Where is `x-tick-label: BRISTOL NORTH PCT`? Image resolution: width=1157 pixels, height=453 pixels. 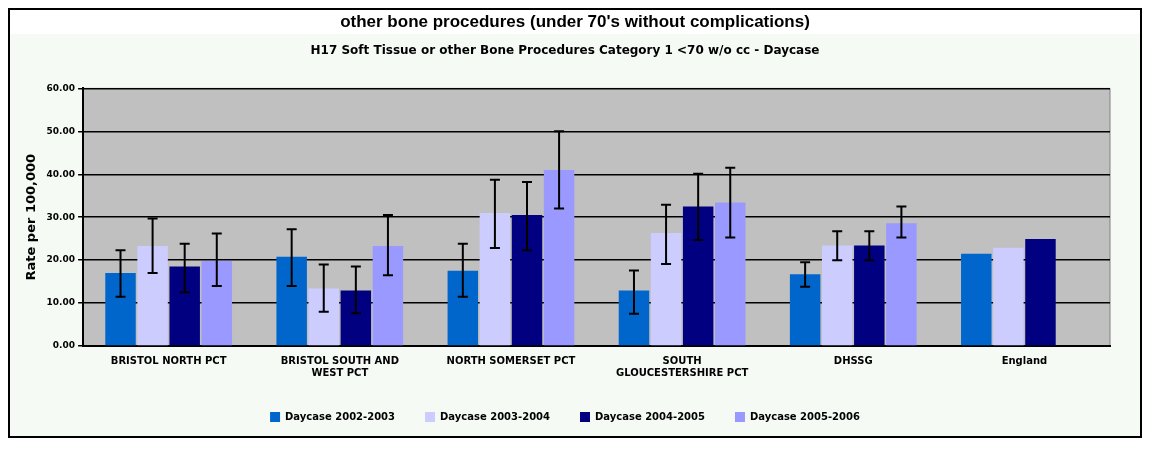 x-tick-label: BRISTOL NORTH PCT is located at coordinates (168, 360).